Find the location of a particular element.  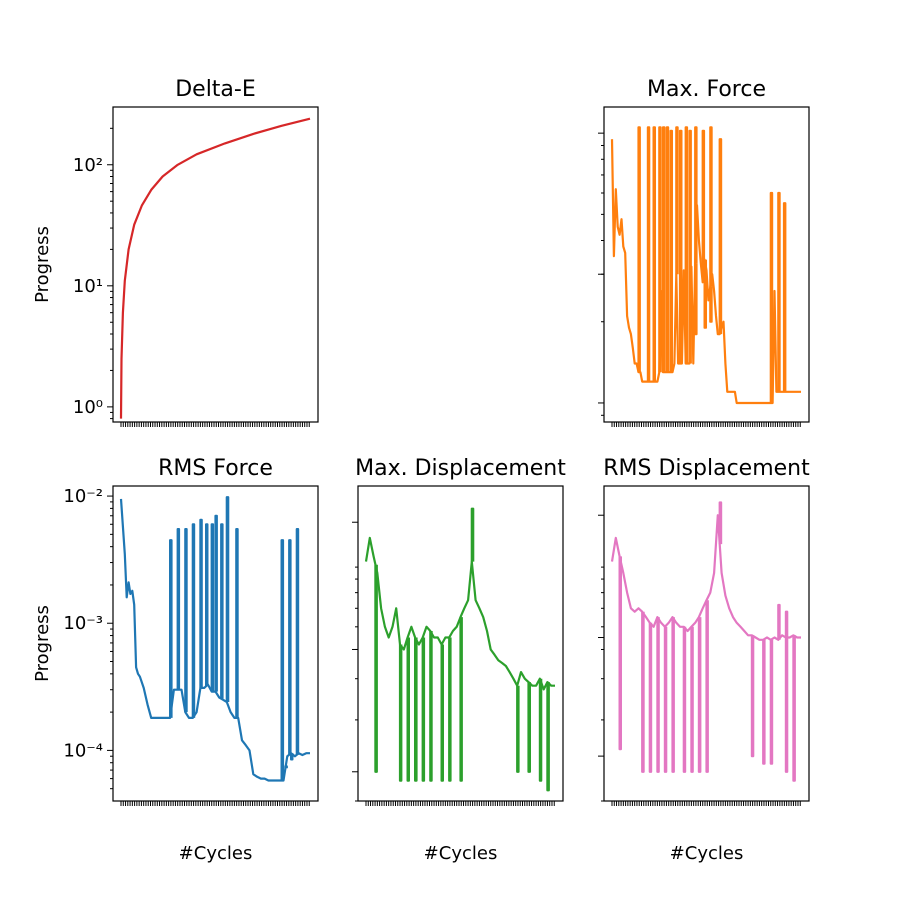

plot-title: Max. Force is located at coordinates (706, 89).